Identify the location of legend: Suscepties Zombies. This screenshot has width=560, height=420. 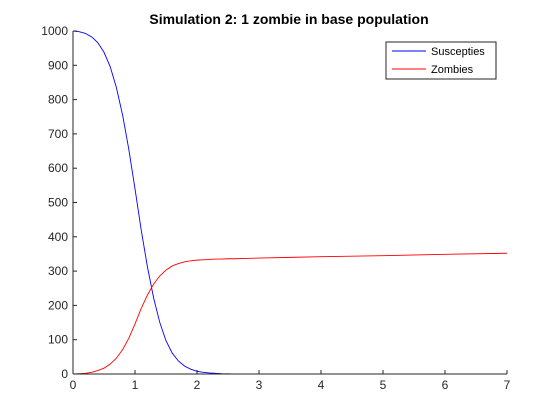
(441, 60).